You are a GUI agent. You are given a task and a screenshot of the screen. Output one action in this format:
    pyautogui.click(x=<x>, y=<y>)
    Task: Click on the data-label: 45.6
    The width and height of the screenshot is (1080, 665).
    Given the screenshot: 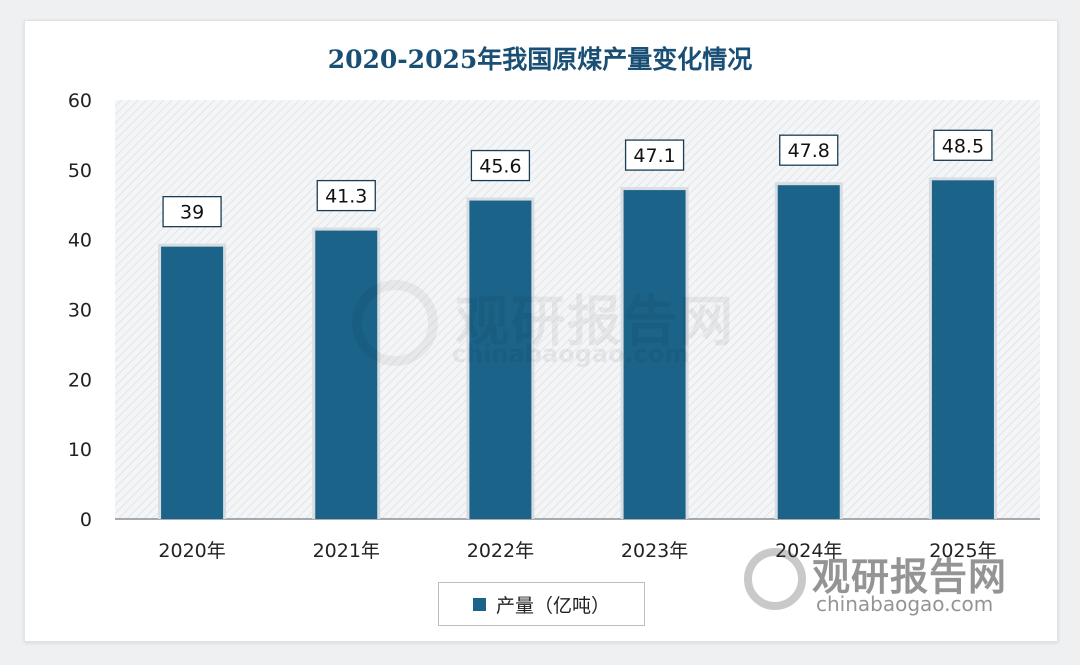 What is the action you would take?
    pyautogui.click(x=500, y=167)
    